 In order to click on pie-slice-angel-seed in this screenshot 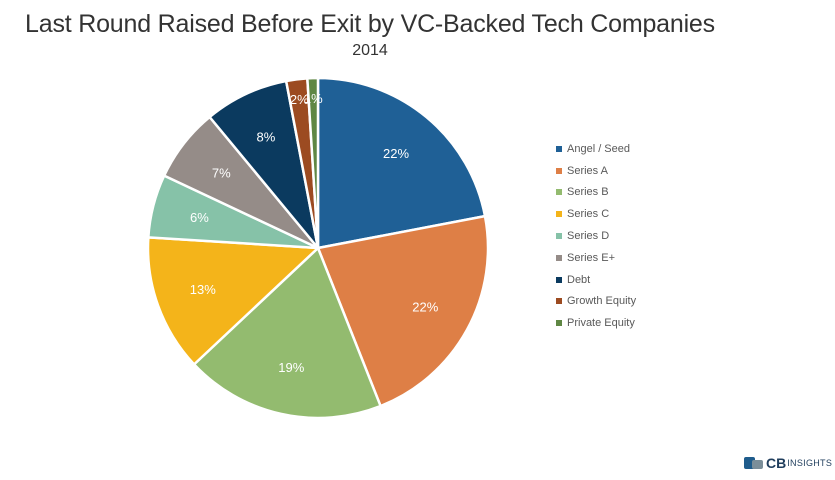, I will do `click(401, 163)`.